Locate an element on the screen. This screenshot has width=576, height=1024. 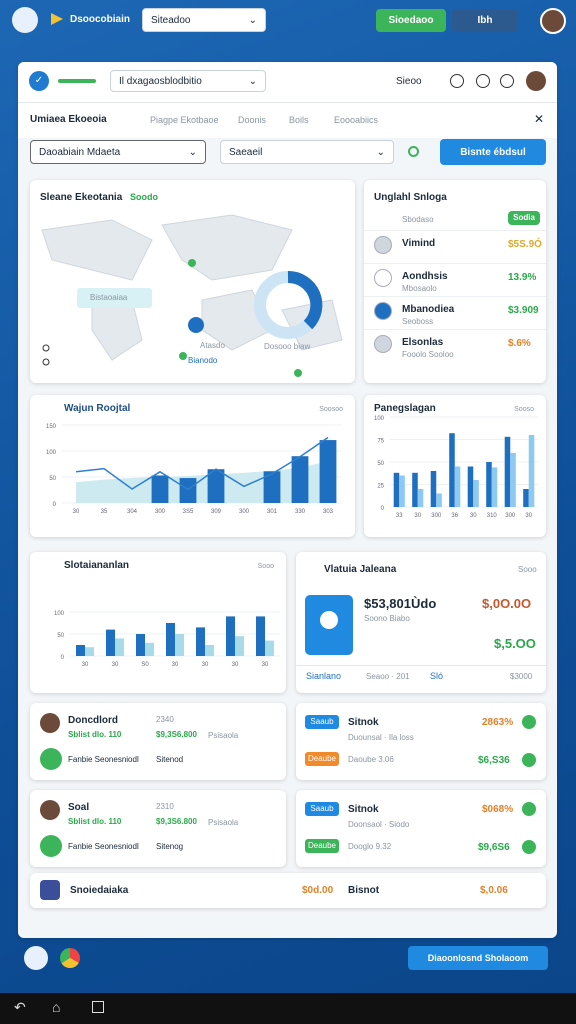
y-tick-label: 0 is located at coordinates (55, 505).